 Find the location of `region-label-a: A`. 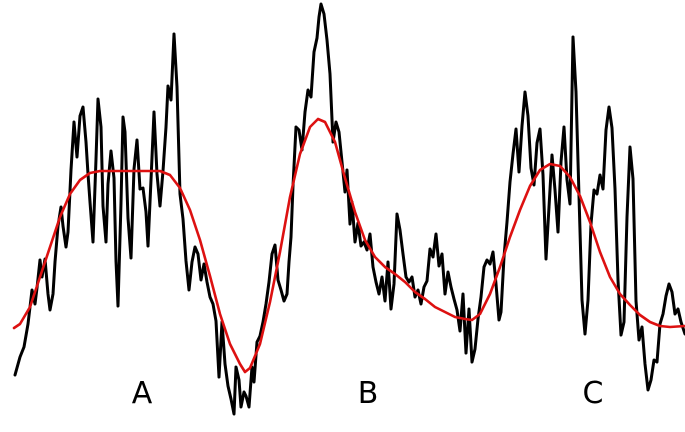

region-label-a: A is located at coordinates (142, 393).